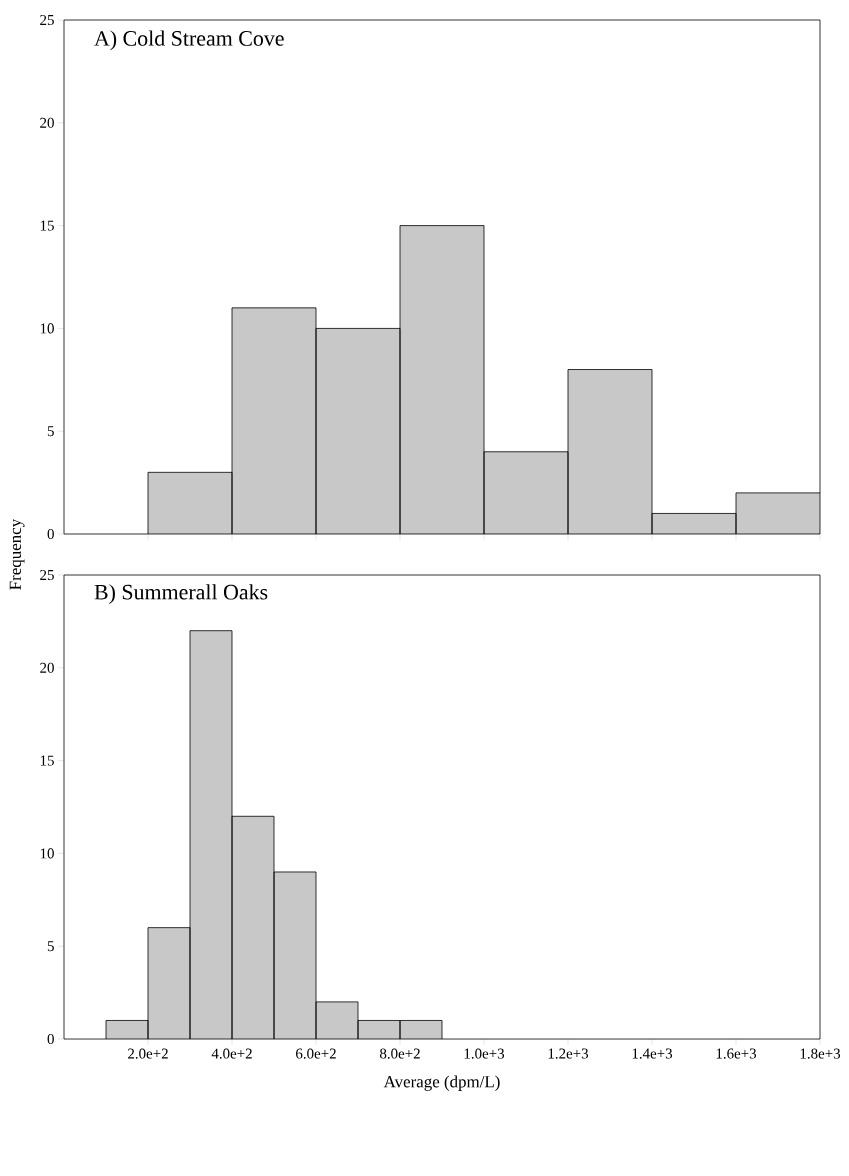 Image resolution: width=849 pixels, height=1176 pixels. Describe the element at coordinates (820, 1053) in the screenshot. I see `x-tick-label: 1.8e+3` at that location.